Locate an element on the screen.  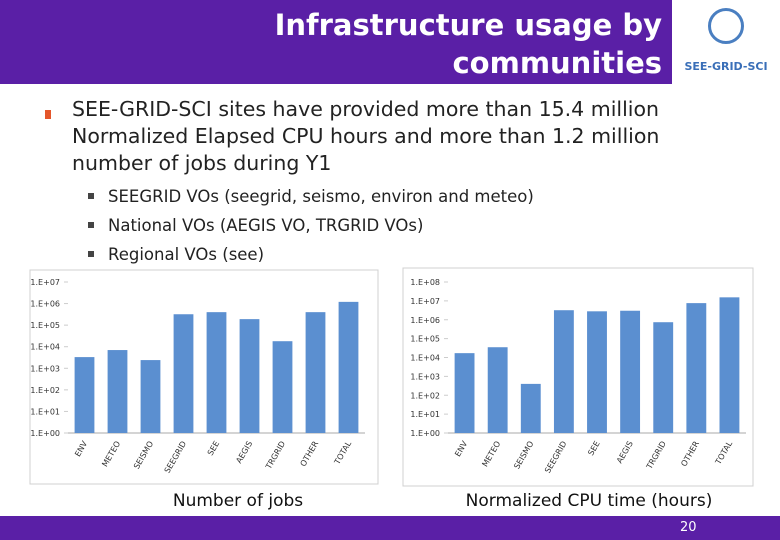
footer-bar: 20 is located at coordinates (390, 528).